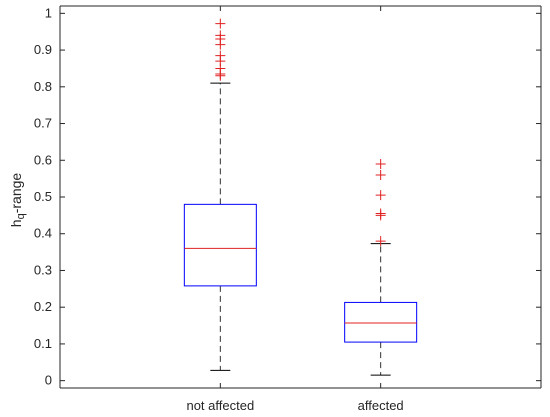 The image size is (550, 417). What do you see at coordinates (48, 12) in the screenshot?
I see `y-tick-label: 1` at bounding box center [48, 12].